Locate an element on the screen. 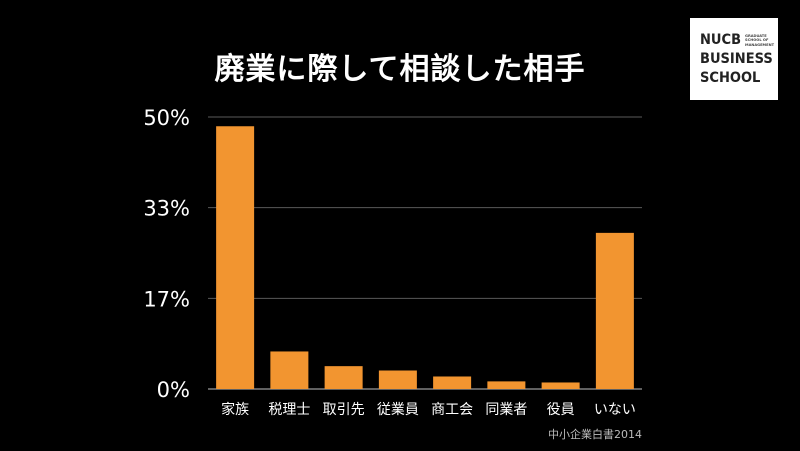 This screenshot has width=800, height=451. logo-line-school: SCHOOL is located at coordinates (730, 78).